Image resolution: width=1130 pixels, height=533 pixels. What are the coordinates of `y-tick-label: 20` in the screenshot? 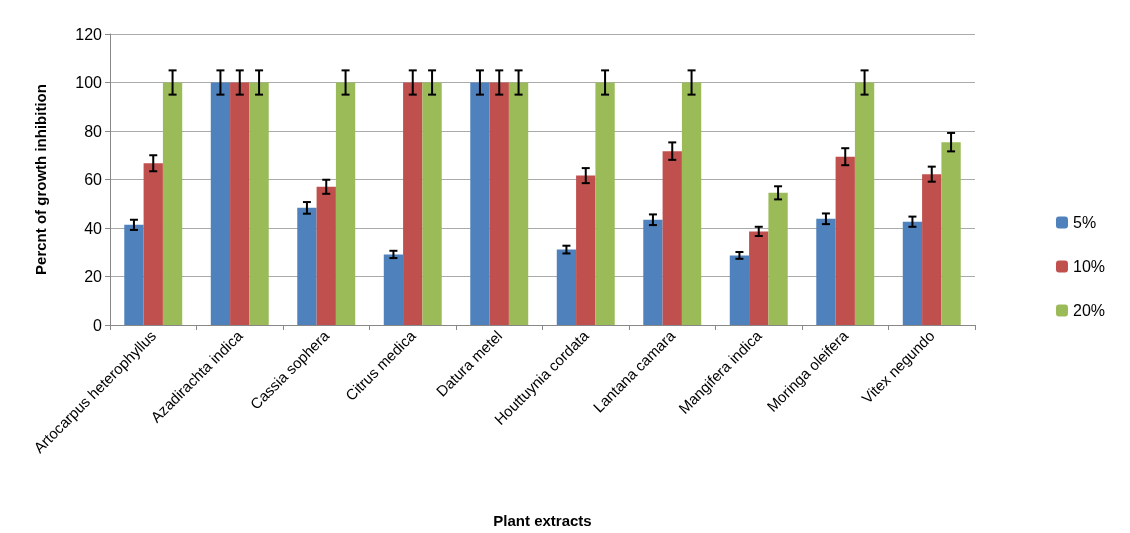 It's located at (93, 276).